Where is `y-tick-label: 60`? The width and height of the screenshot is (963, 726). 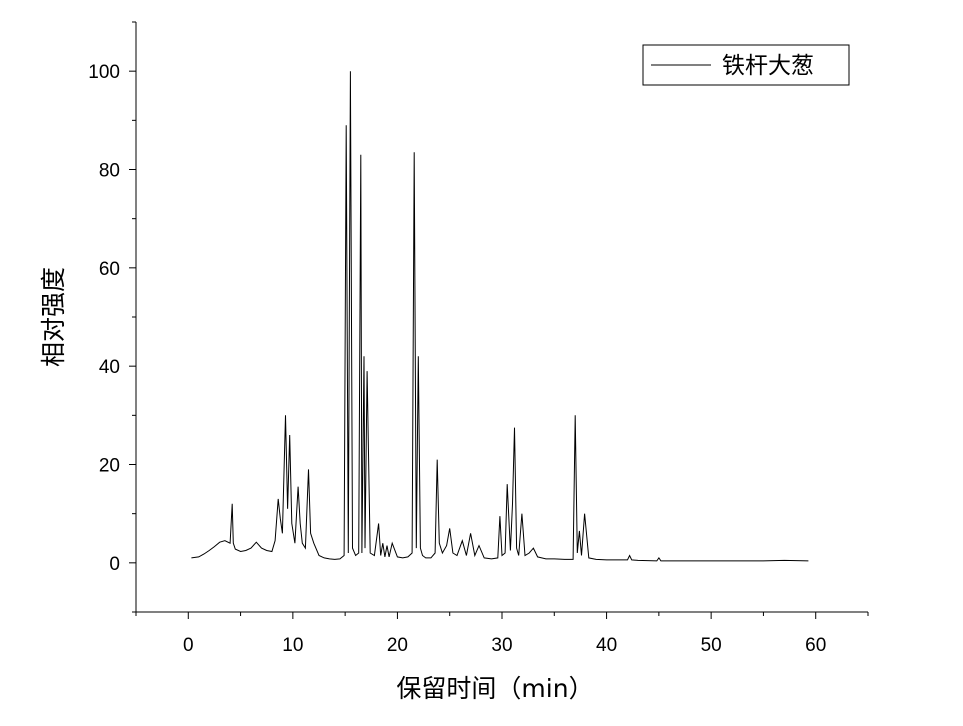 y-tick-label: 60 is located at coordinates (109, 269).